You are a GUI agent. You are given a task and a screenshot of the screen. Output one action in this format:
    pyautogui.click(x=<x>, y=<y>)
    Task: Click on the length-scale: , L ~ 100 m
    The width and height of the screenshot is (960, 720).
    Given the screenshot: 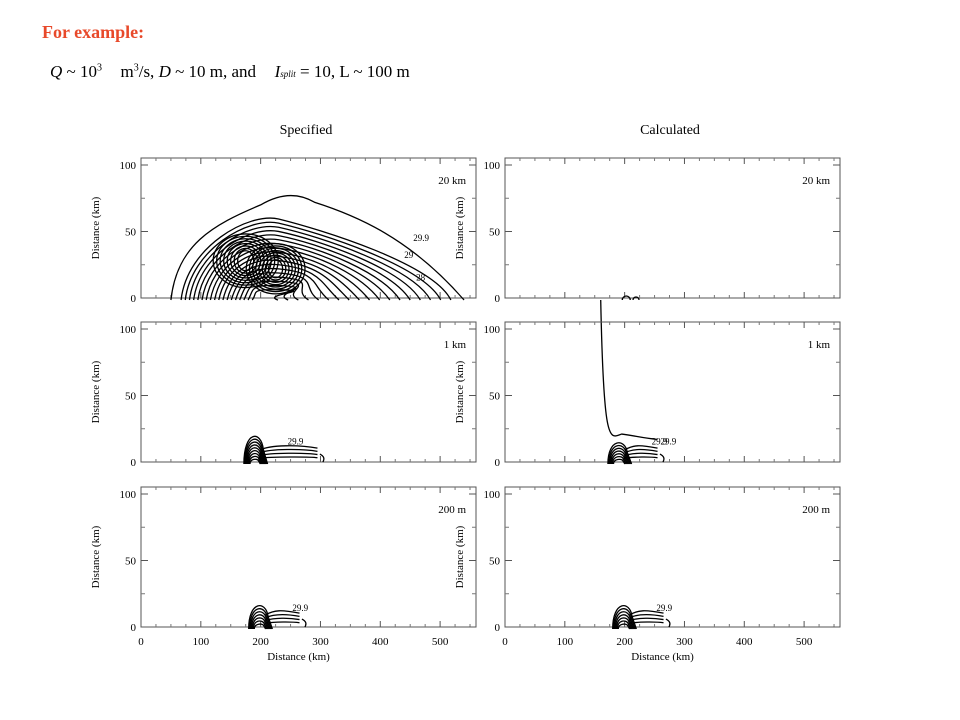 What is the action you would take?
    pyautogui.click(x=370, y=71)
    